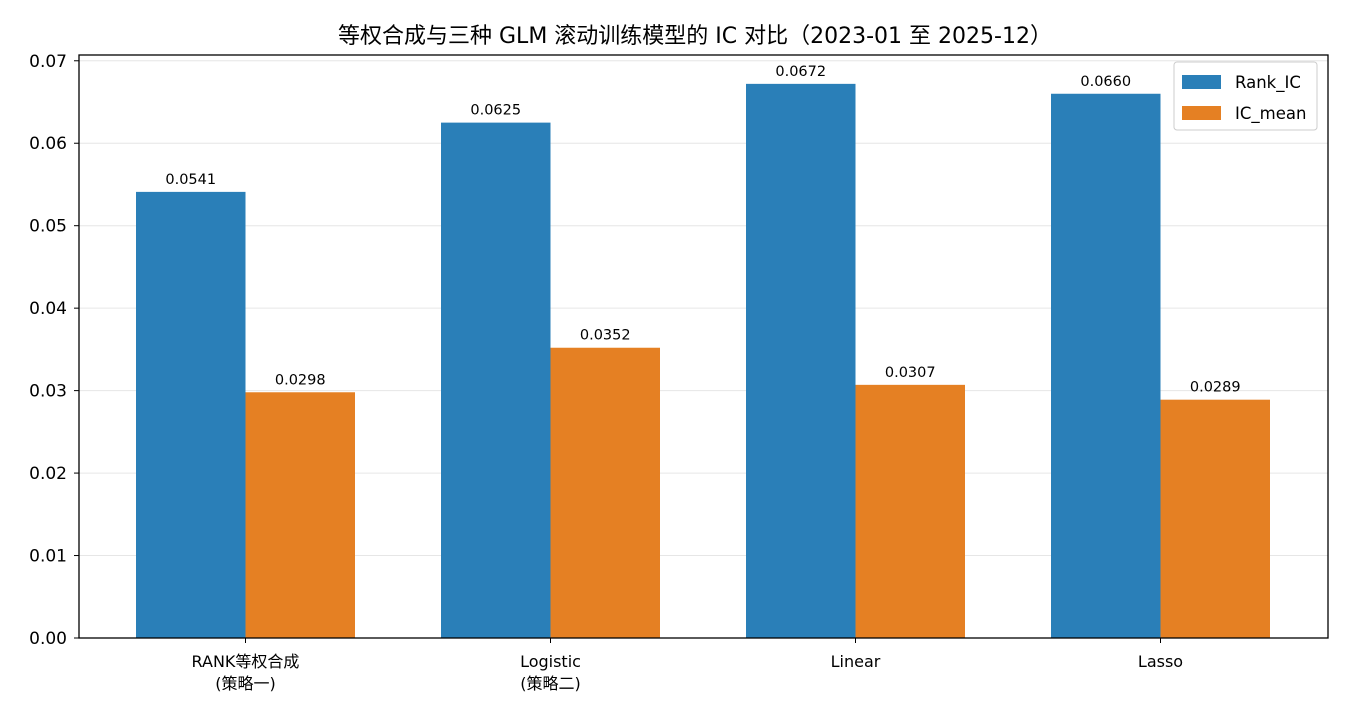 Image resolution: width=1350 pixels, height=720 pixels. I want to click on bar-value-label: 0.0352, so click(605, 336).